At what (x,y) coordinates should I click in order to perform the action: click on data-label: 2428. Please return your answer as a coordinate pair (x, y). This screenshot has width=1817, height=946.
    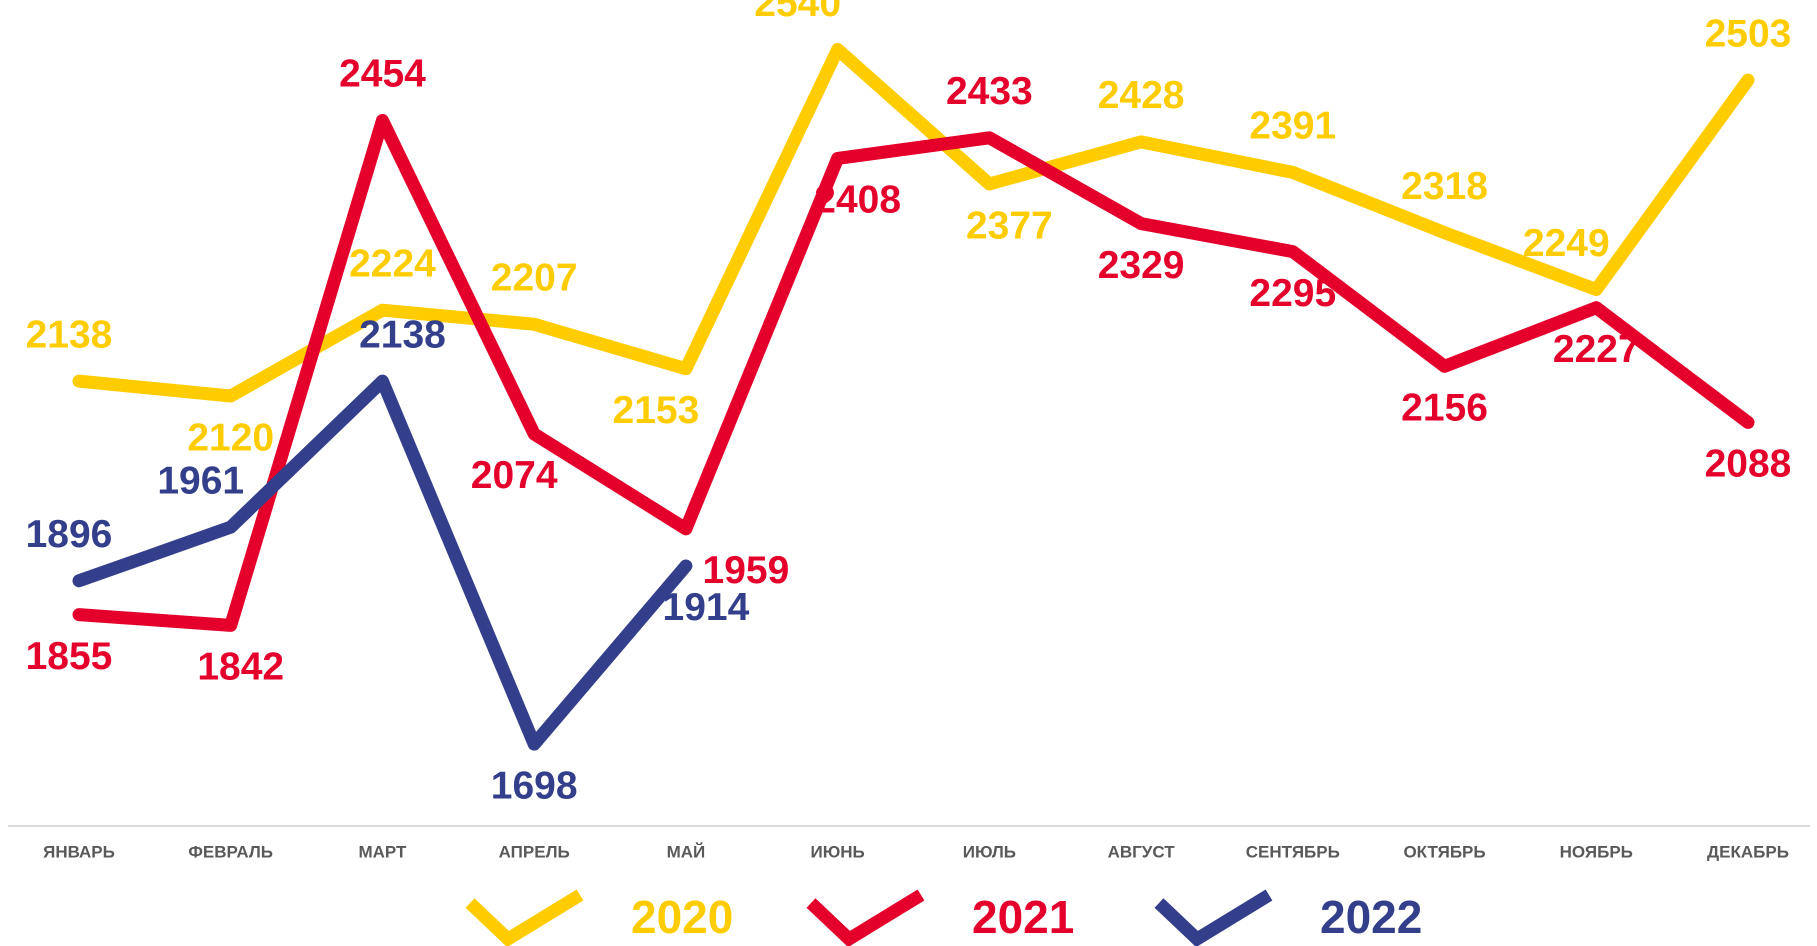
    Looking at the image, I should click on (1141, 95).